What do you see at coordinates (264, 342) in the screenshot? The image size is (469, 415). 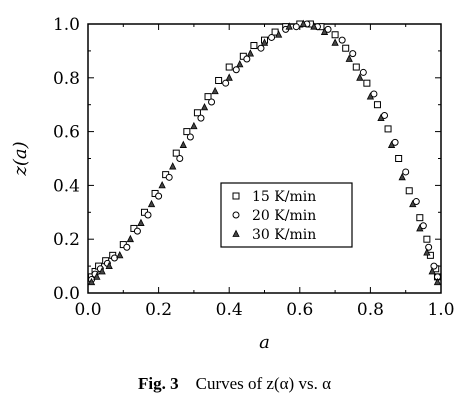 I see `x-axis-label: a` at bounding box center [264, 342].